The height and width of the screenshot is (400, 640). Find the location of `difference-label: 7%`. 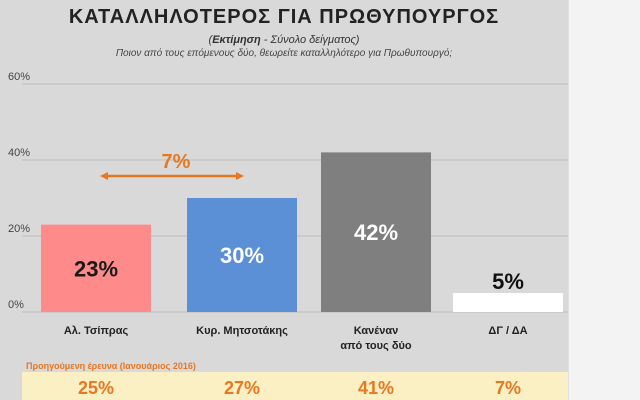

difference-label: 7% is located at coordinates (176, 162).